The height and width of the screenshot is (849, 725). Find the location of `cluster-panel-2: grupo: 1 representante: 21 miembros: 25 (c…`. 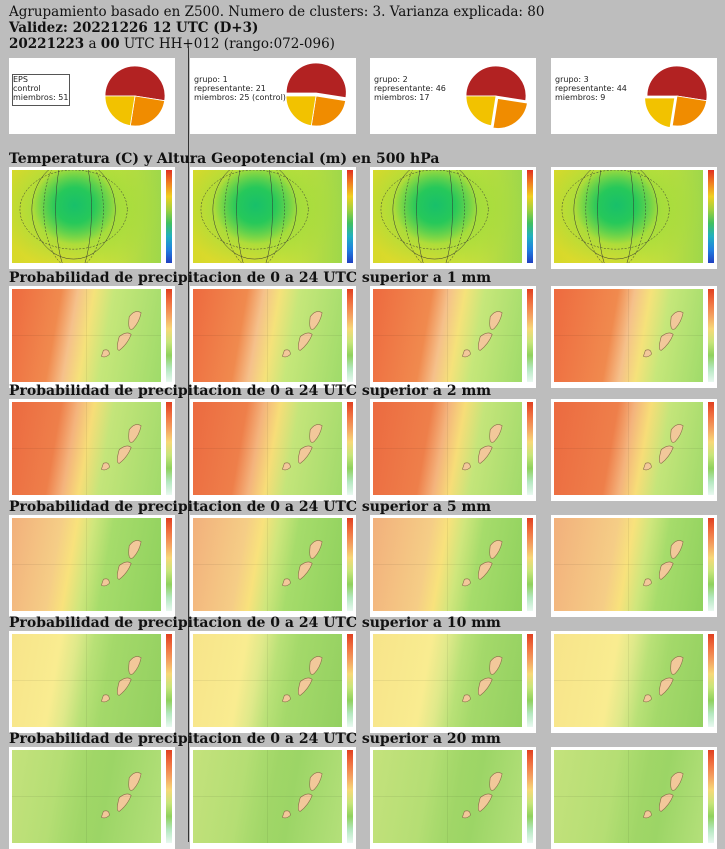

cluster-panel-2: grupo: 1 representante: 21 miembros: 25 (c… is located at coordinates (273, 96).